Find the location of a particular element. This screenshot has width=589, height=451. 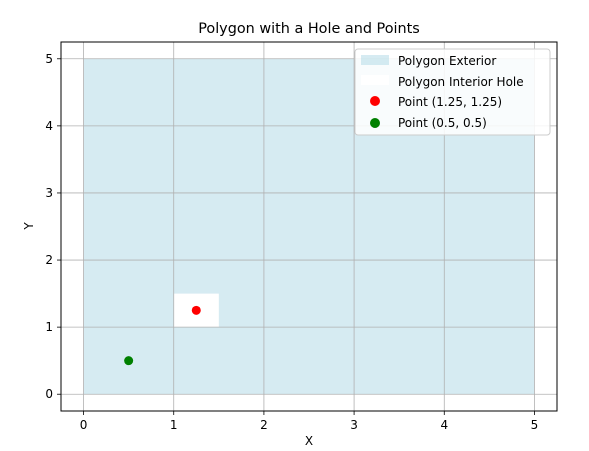

x-tick-label-2: 2 is located at coordinates (264, 425).